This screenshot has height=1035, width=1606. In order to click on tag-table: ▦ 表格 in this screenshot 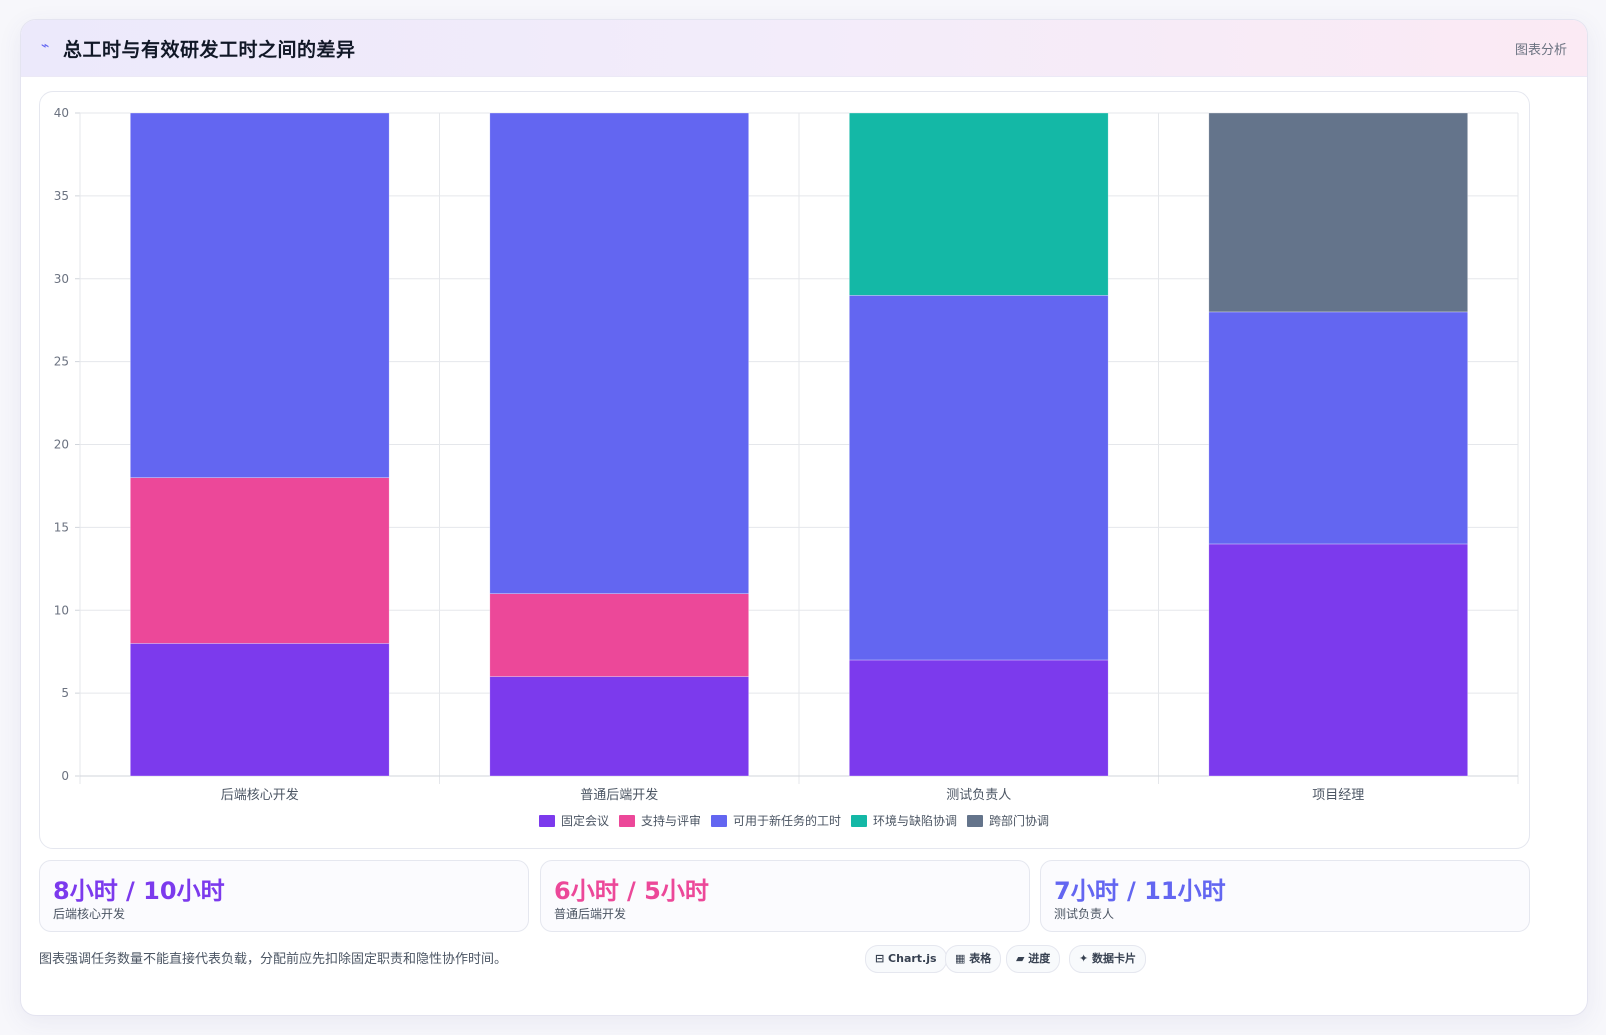, I will do `click(973, 959)`.